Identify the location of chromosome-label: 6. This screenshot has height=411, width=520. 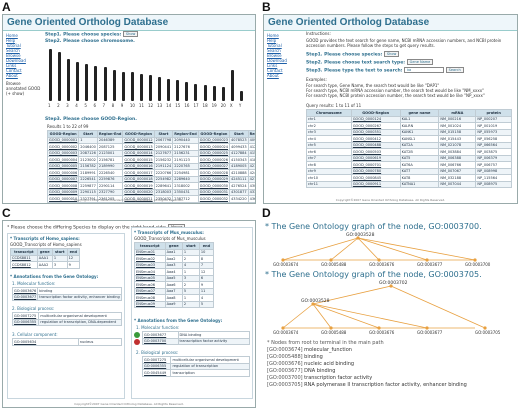
(94, 105).